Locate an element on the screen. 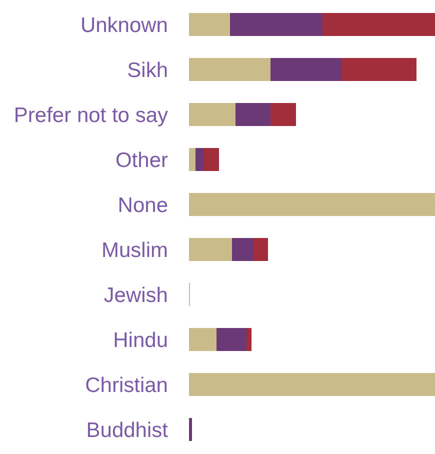 This screenshot has width=435, height=454. y-tick-label: Sikh is located at coordinates (147, 70).